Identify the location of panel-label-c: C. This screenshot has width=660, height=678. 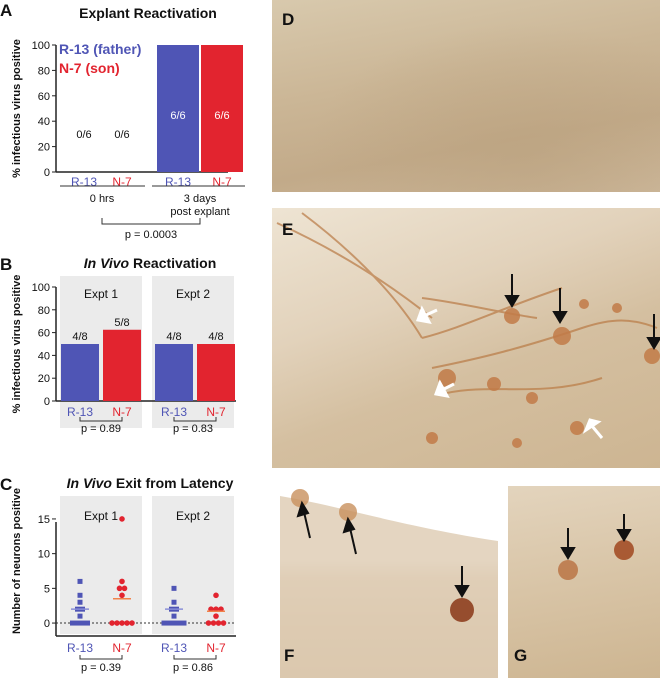
(6, 484).